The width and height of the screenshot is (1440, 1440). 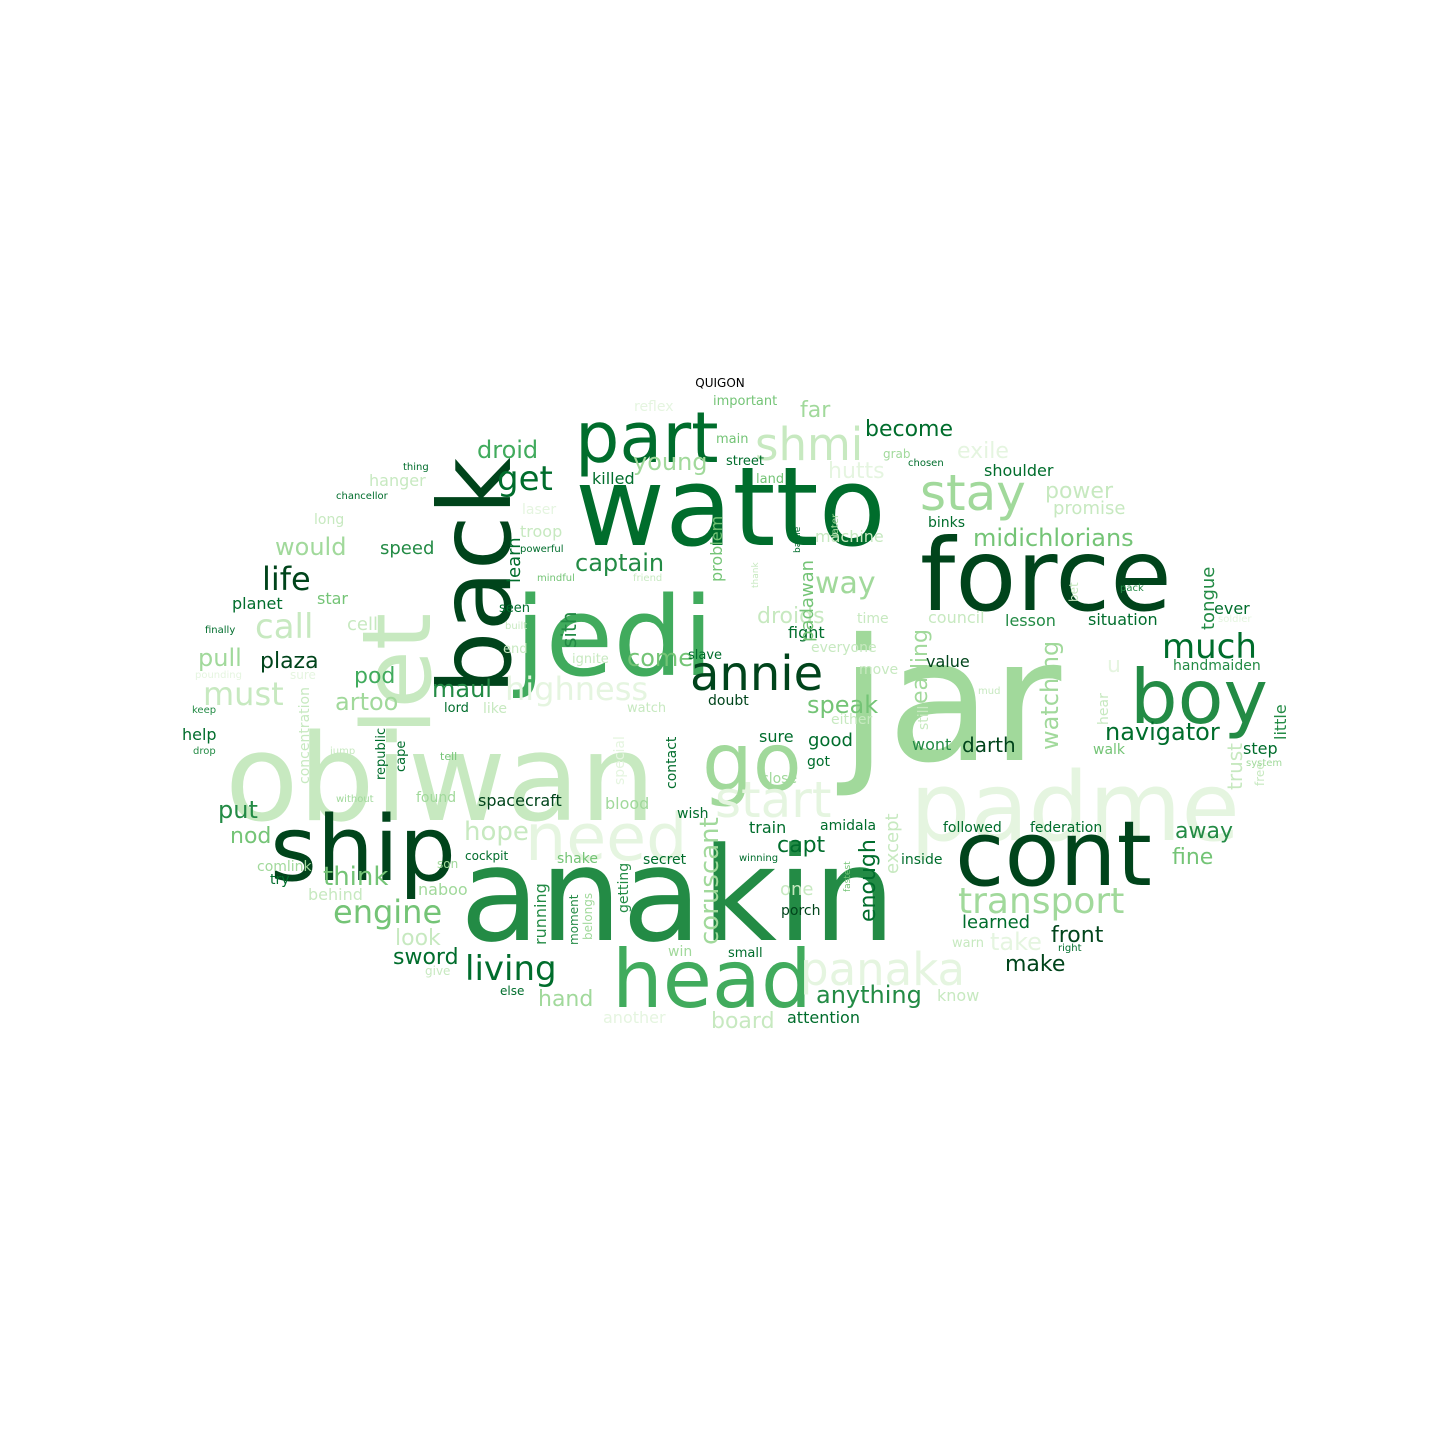 I want to click on word-jedi: jedi, so click(x=613, y=637).